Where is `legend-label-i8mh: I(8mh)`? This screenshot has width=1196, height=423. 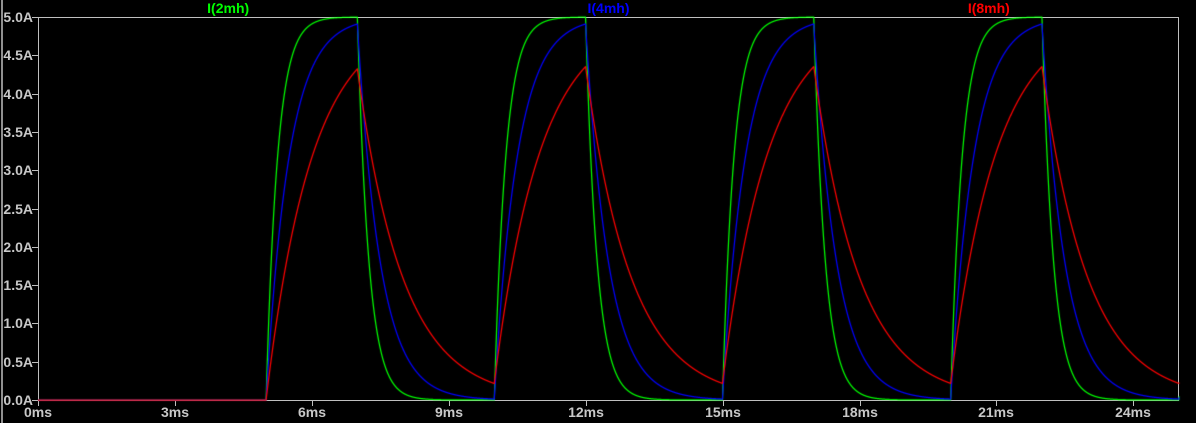 legend-label-i8mh: I(8mh) is located at coordinates (988, 8).